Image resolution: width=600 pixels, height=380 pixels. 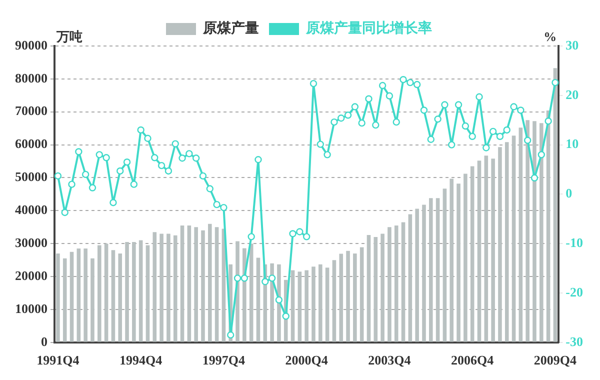 I want to click on y-tick-label: 90000, so click(x=31, y=44).